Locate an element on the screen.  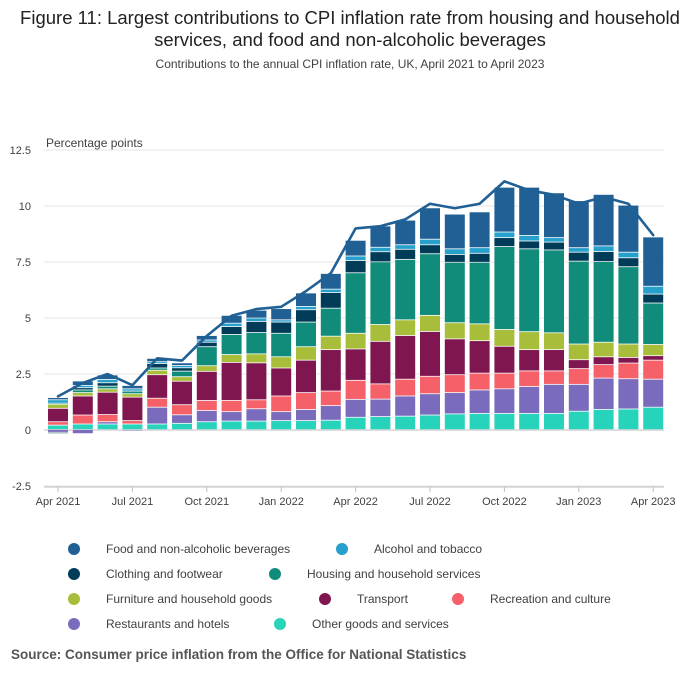
x-tick-label: Jul 2022 is located at coordinates (430, 502).